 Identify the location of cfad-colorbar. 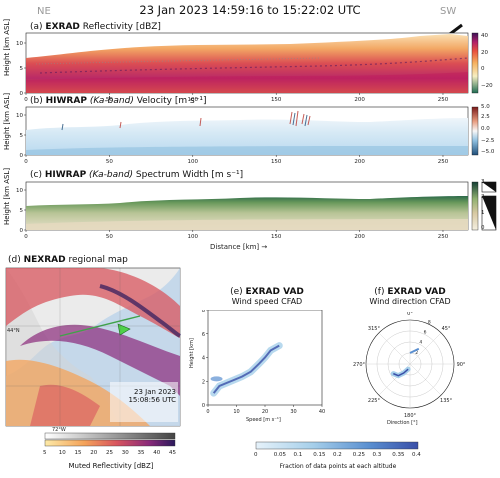
(337, 445).